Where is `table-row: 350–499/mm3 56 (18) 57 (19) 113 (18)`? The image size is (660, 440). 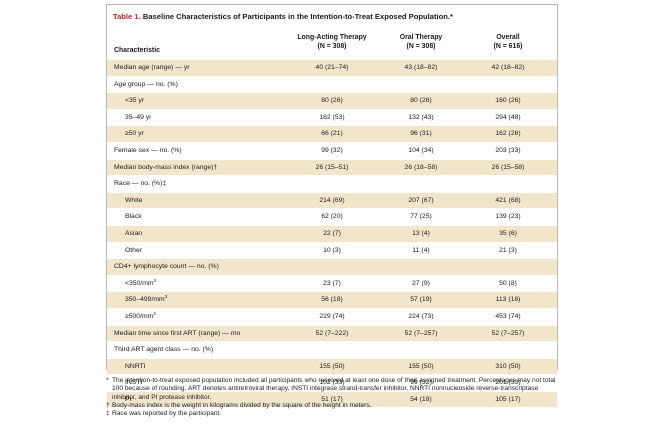
table-row: 350–499/mm3 56 (18) 57 (19) 113 (18) is located at coordinates (332, 299).